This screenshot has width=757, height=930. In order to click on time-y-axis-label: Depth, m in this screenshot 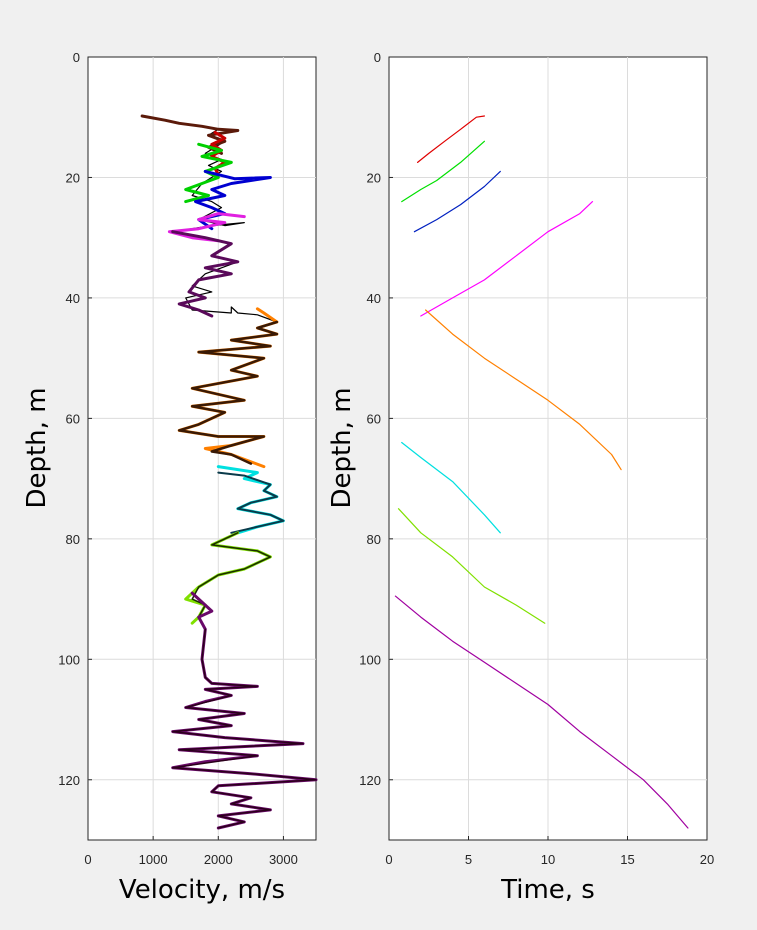, I will do `click(342, 447)`.